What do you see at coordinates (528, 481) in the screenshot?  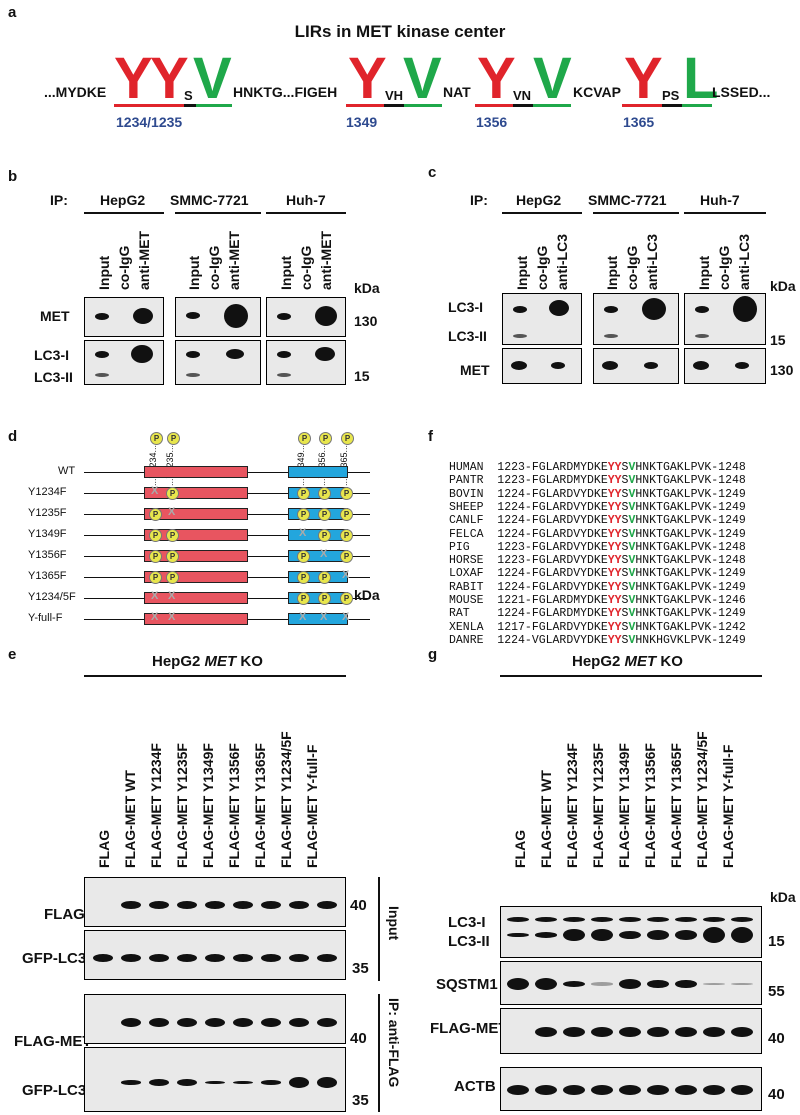 I see `alignment-segment: PANTR 1223-FGLARDMYDKE` at bounding box center [528, 481].